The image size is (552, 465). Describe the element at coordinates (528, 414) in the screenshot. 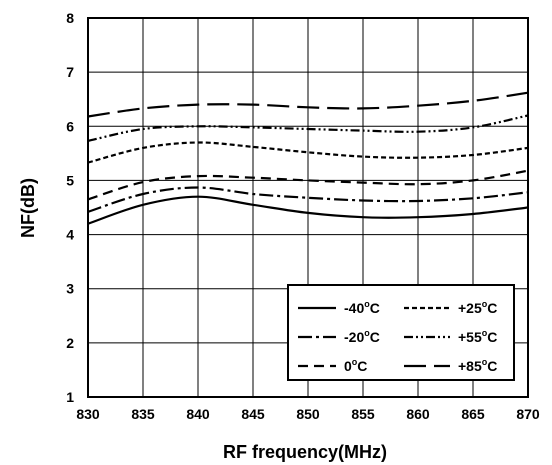

I see `x-tick-label: 870` at that location.